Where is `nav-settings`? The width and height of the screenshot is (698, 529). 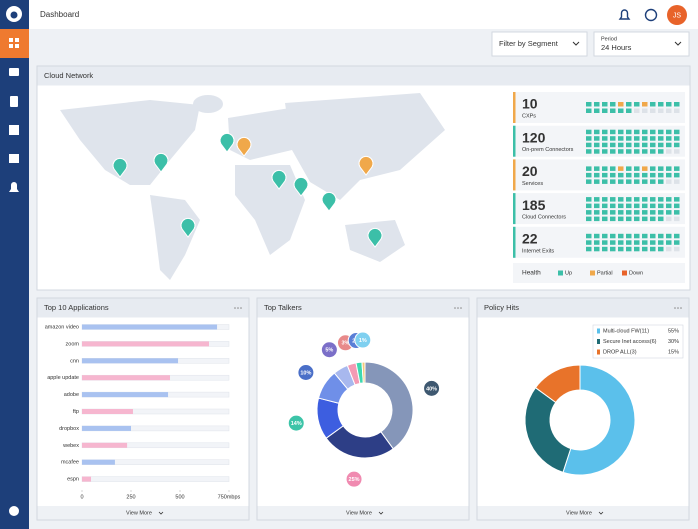 nav-settings is located at coordinates (14, 158).